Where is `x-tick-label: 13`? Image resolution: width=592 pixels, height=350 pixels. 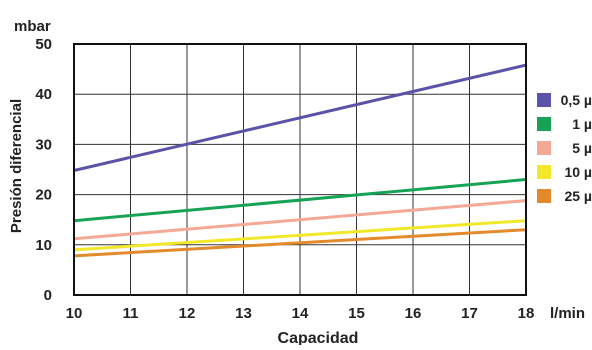
x-tick-label: 13 is located at coordinates (243, 313).